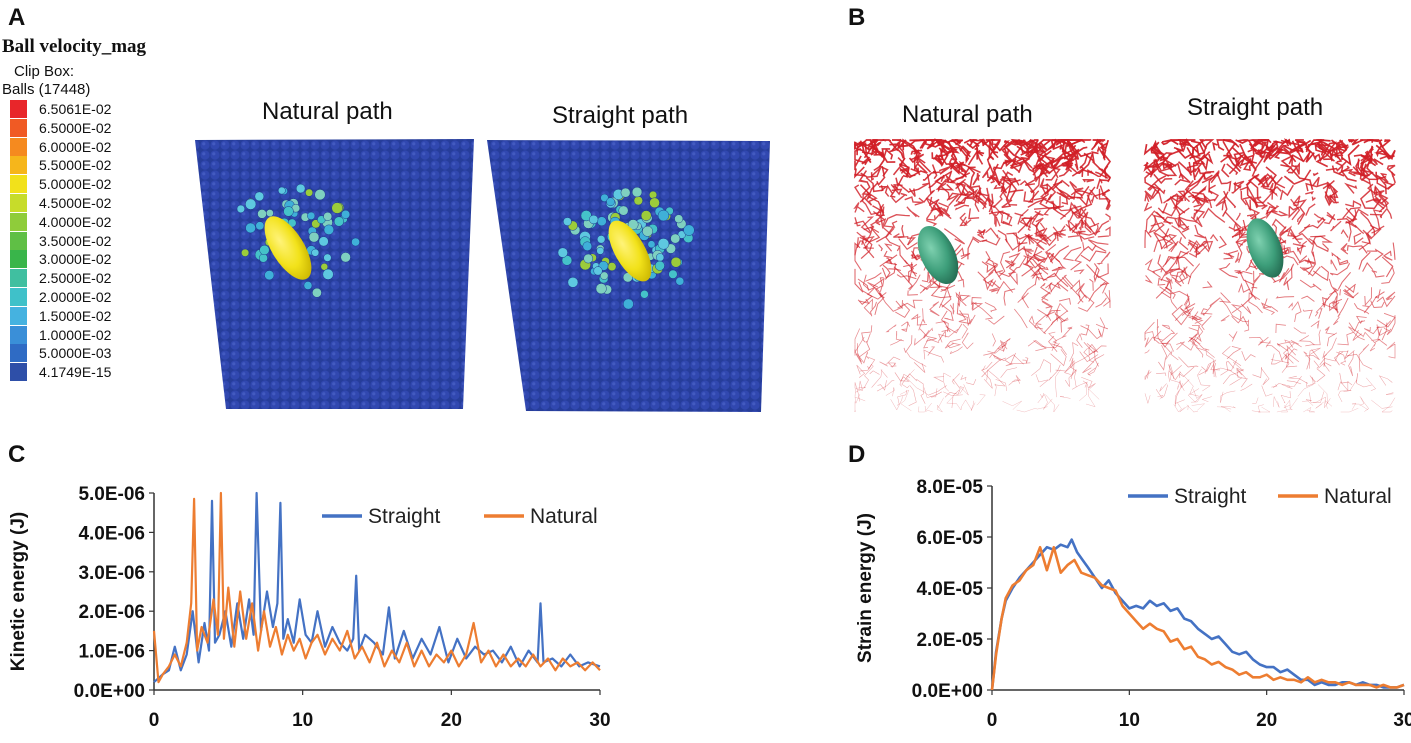 The width and height of the screenshot is (1411, 743). Describe the element at coordinates (75, 372) in the screenshot. I see `scale-value: 4.1749E-15` at that location.